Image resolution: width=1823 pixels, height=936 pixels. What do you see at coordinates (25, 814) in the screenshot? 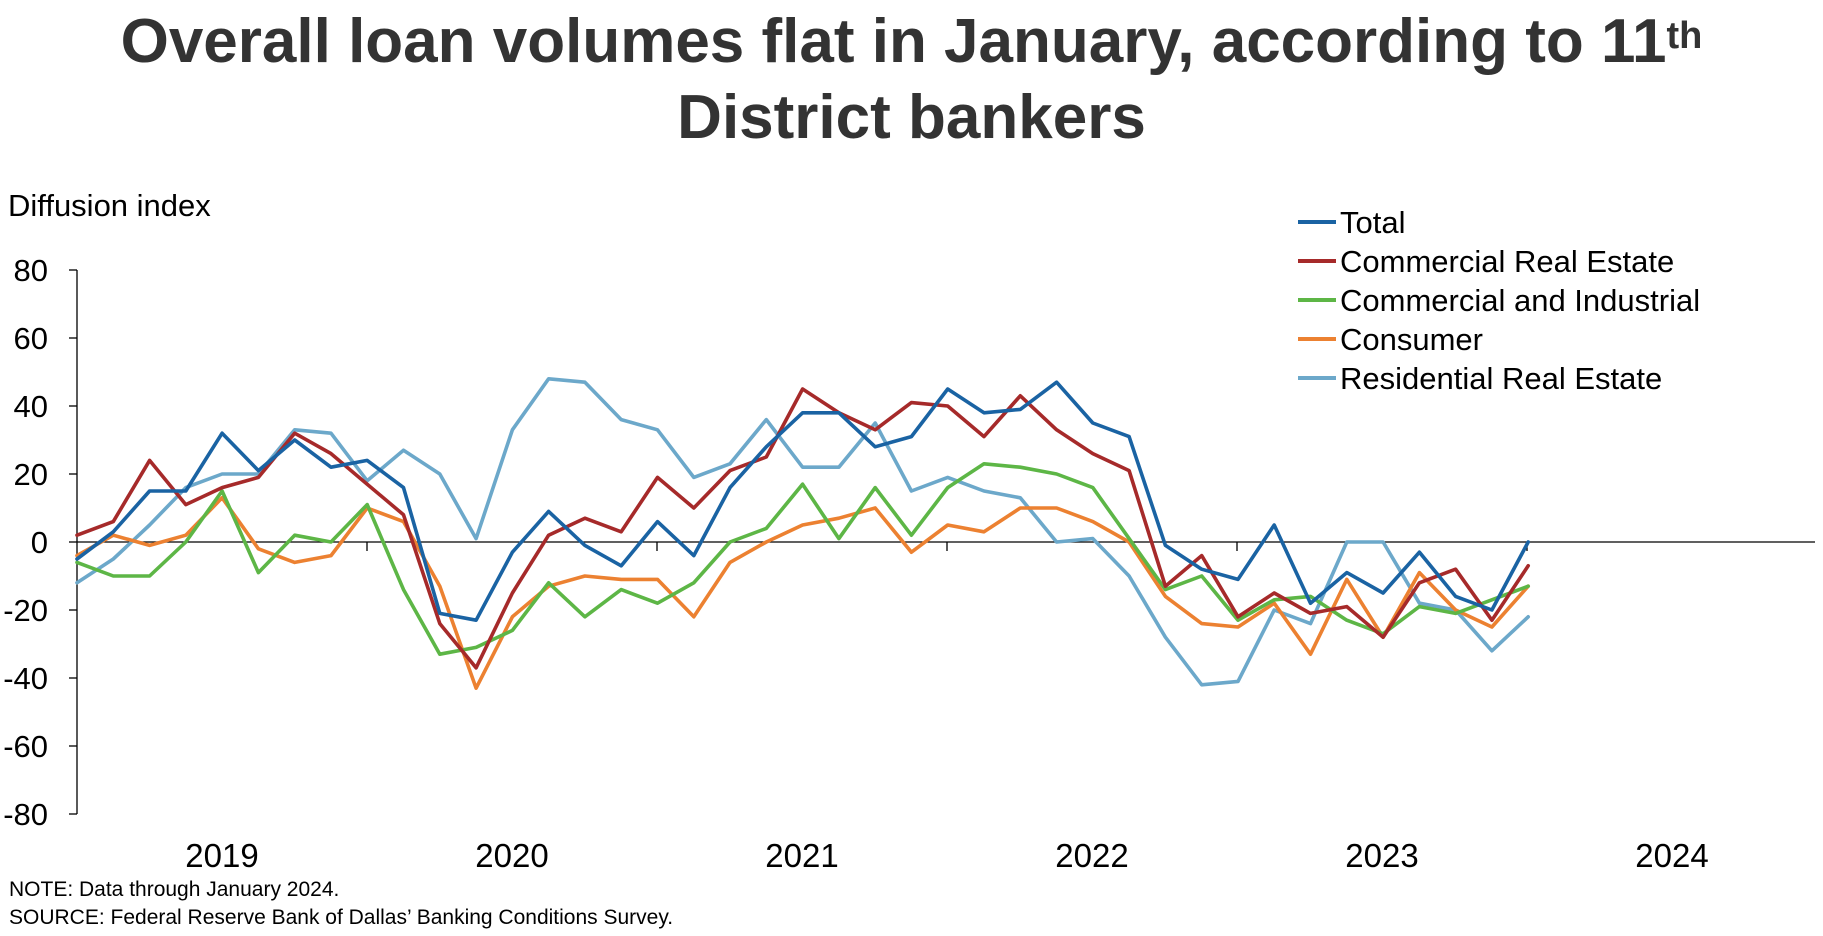
I see `y-tick-label: -80` at bounding box center [25, 814].